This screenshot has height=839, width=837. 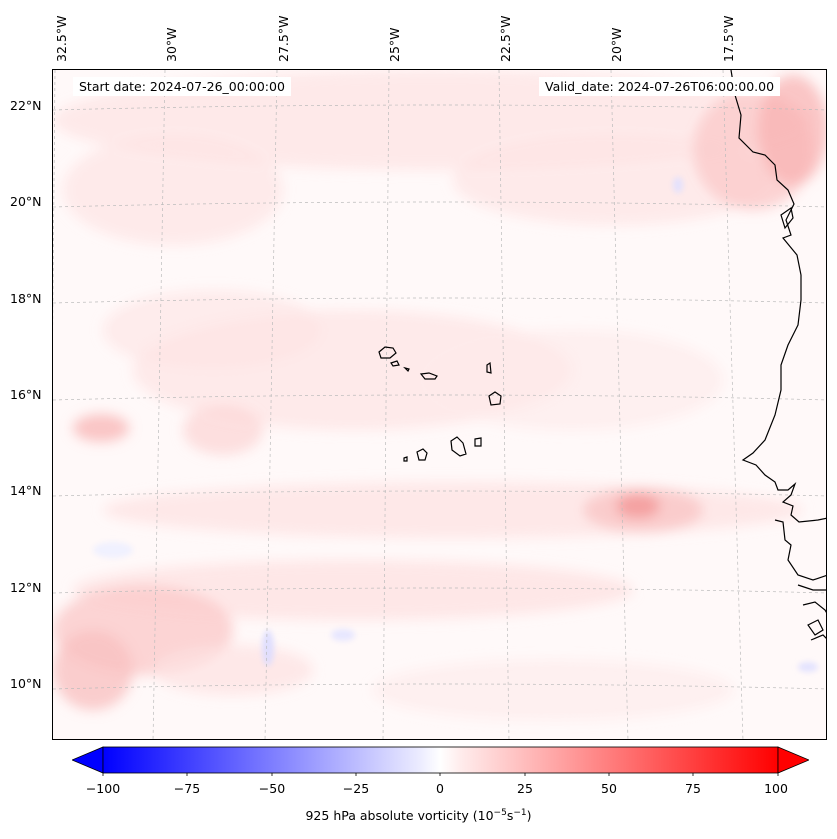 What do you see at coordinates (440, 774) in the screenshot?
I see `colorbar-tick-marks` at bounding box center [440, 774].